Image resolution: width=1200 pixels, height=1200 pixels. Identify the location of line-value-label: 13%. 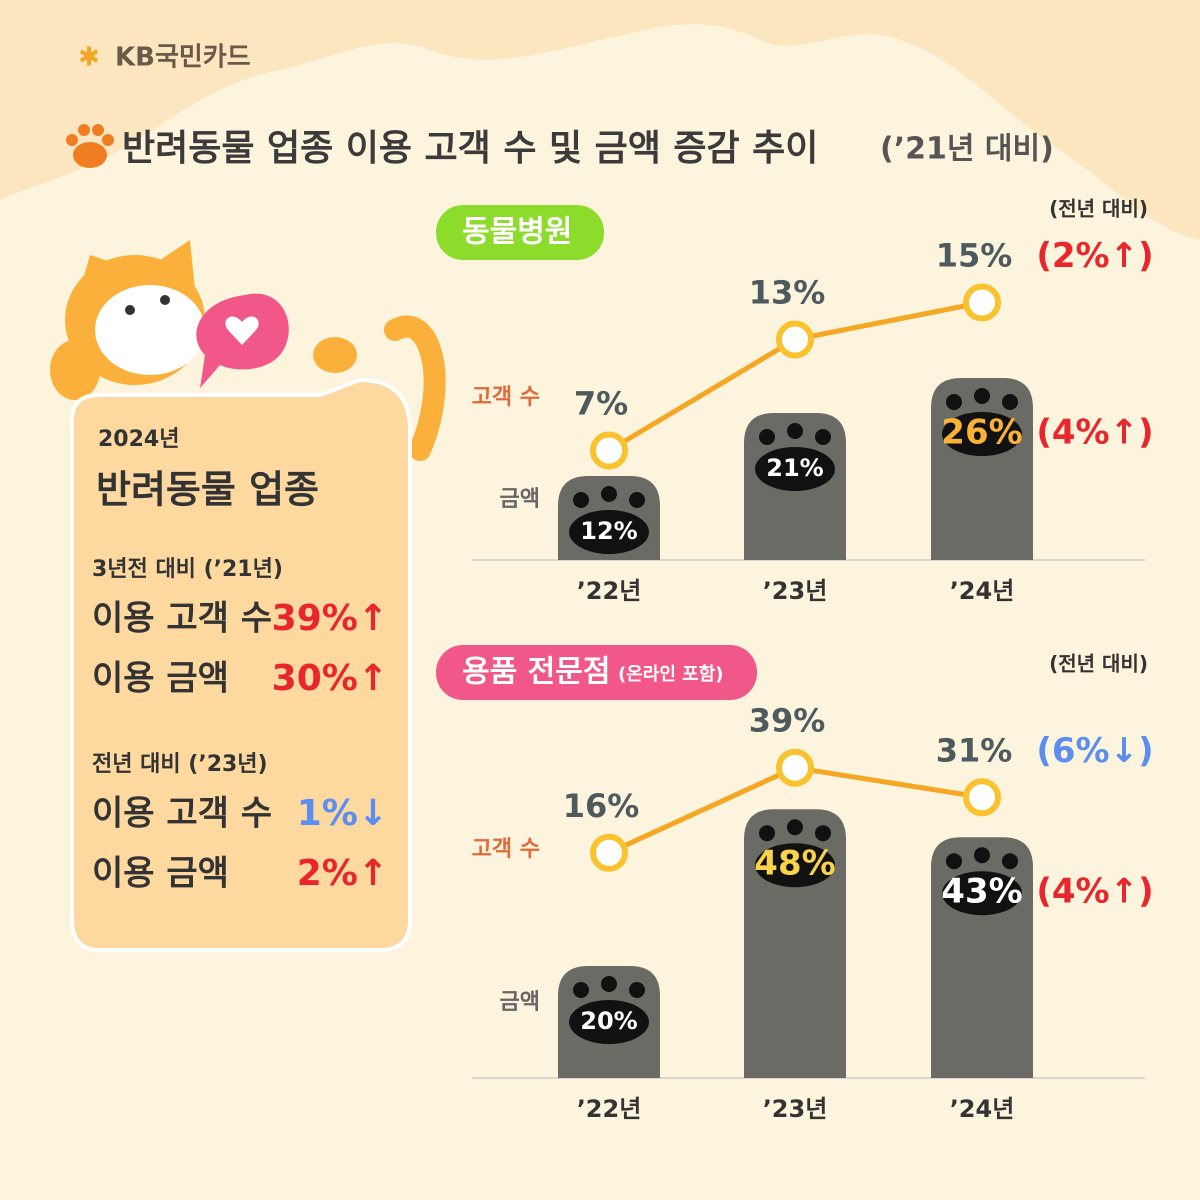
(787, 293).